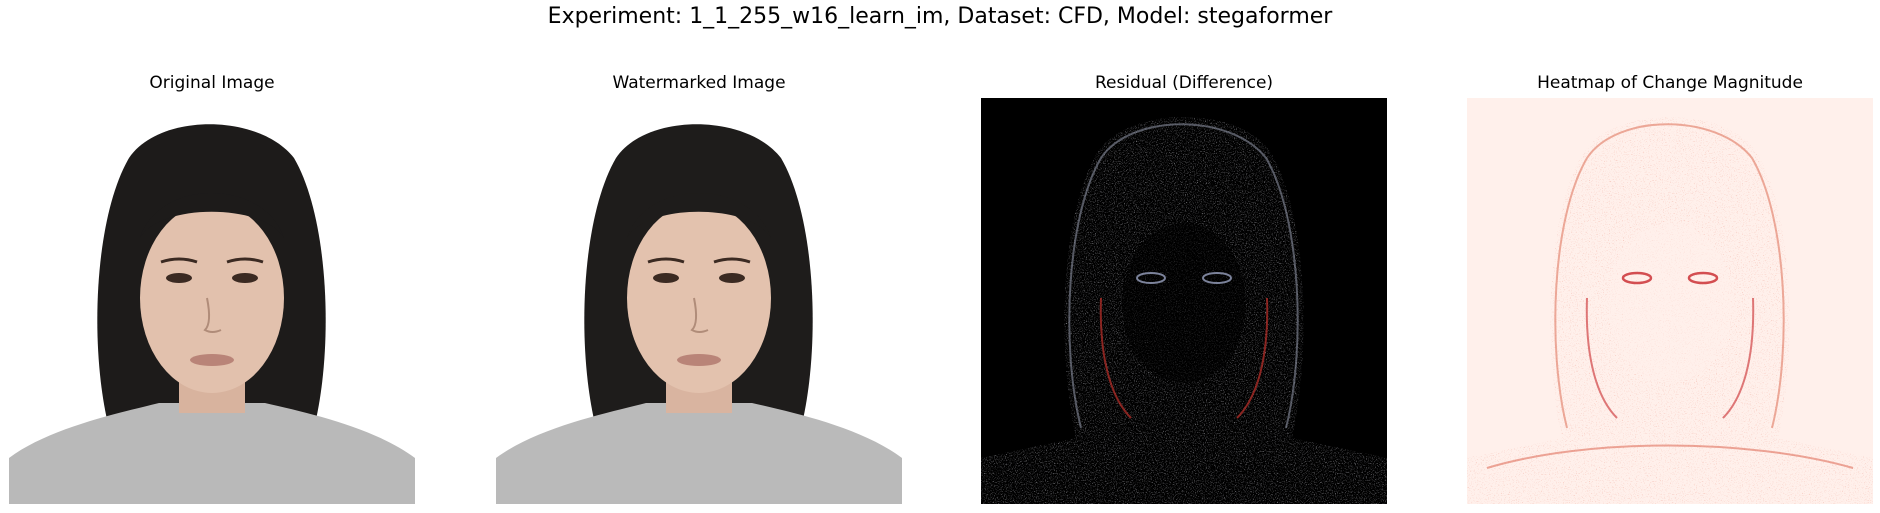 This screenshot has height=513, width=1880. Describe the element at coordinates (699, 83) in the screenshot. I see `panel-title-watermarked: Watermarked Image` at that location.